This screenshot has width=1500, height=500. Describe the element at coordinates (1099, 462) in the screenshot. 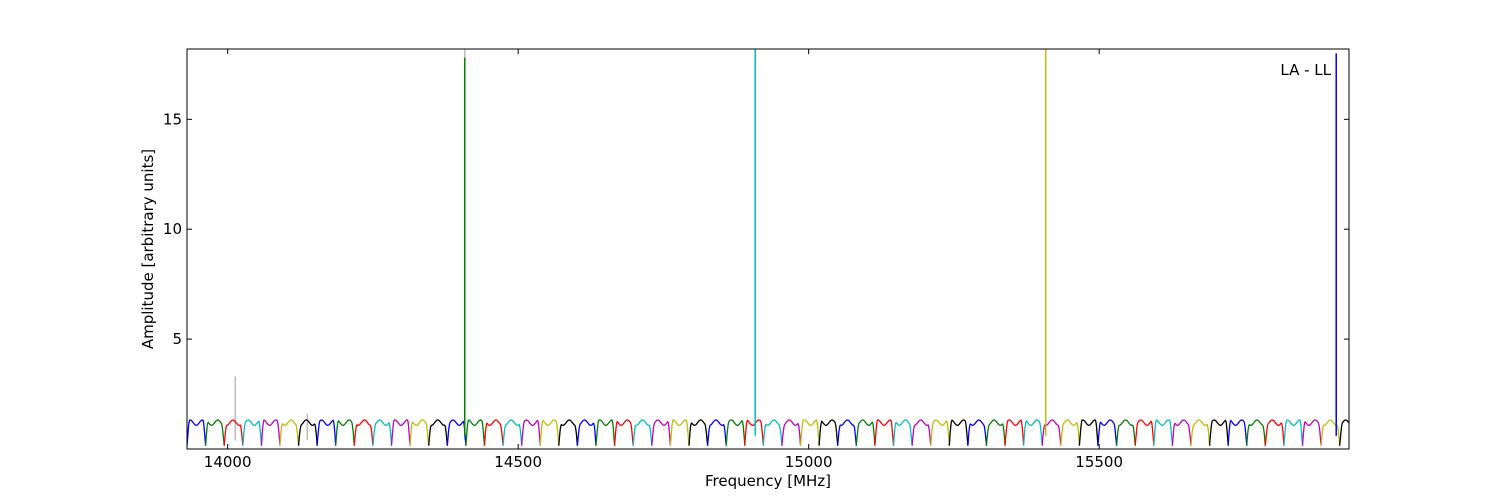

I see `x-tick-label: 15500` at that location.